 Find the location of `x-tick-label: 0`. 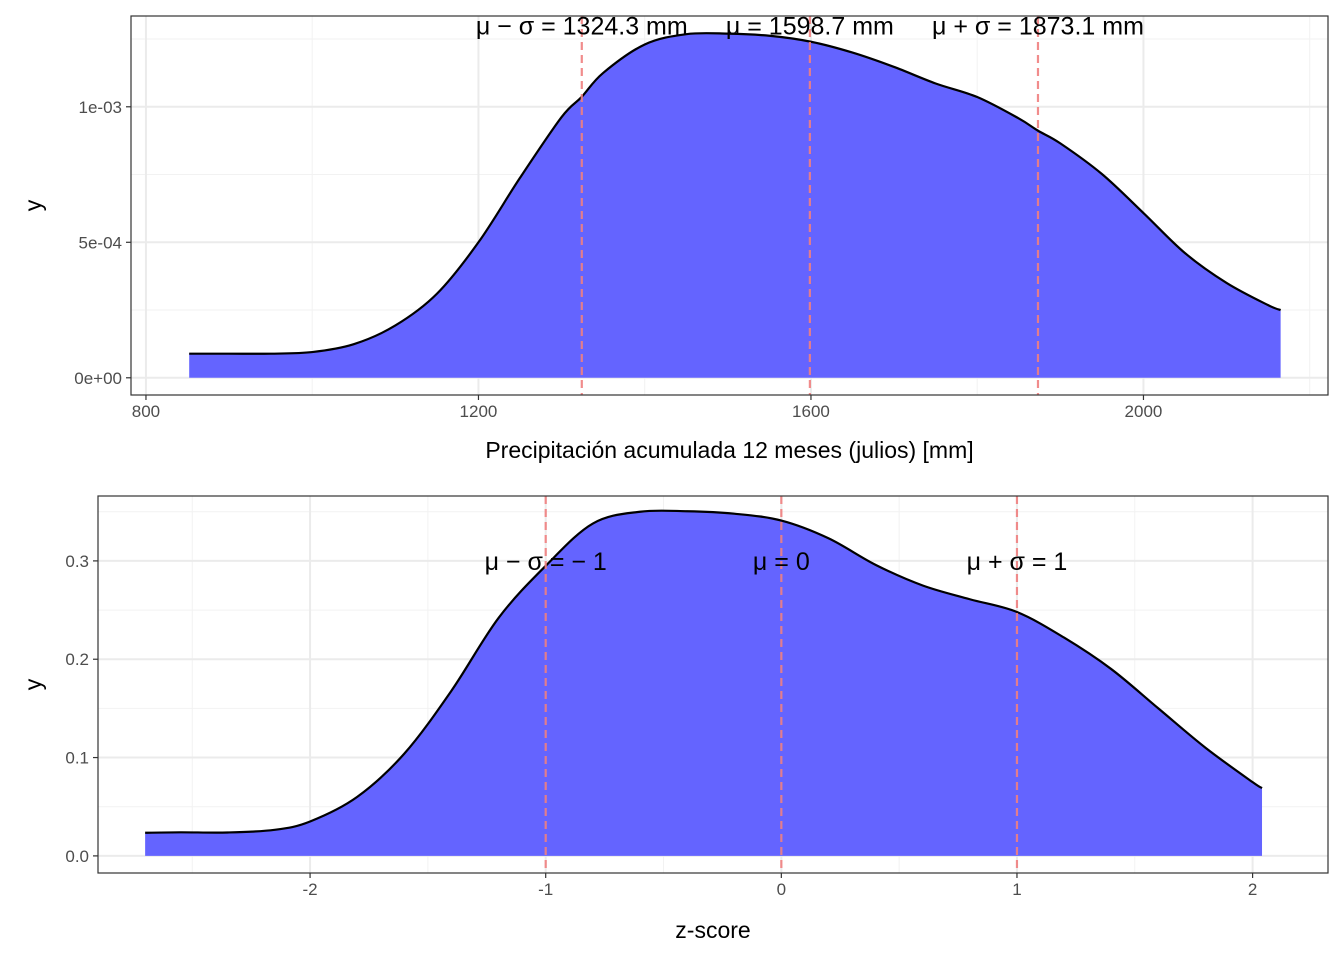

x-tick-label: 0 is located at coordinates (781, 889).